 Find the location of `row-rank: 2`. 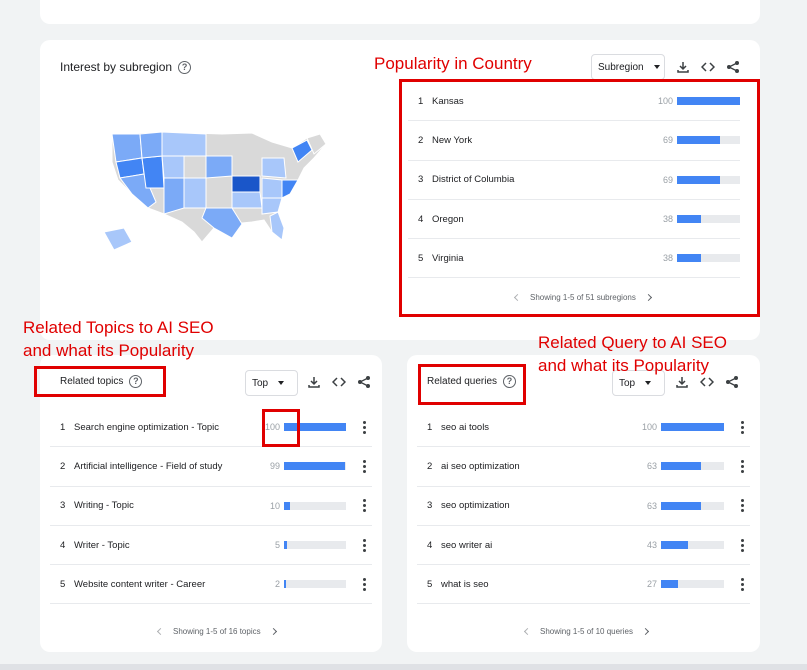

row-rank: 2 is located at coordinates (421, 140).